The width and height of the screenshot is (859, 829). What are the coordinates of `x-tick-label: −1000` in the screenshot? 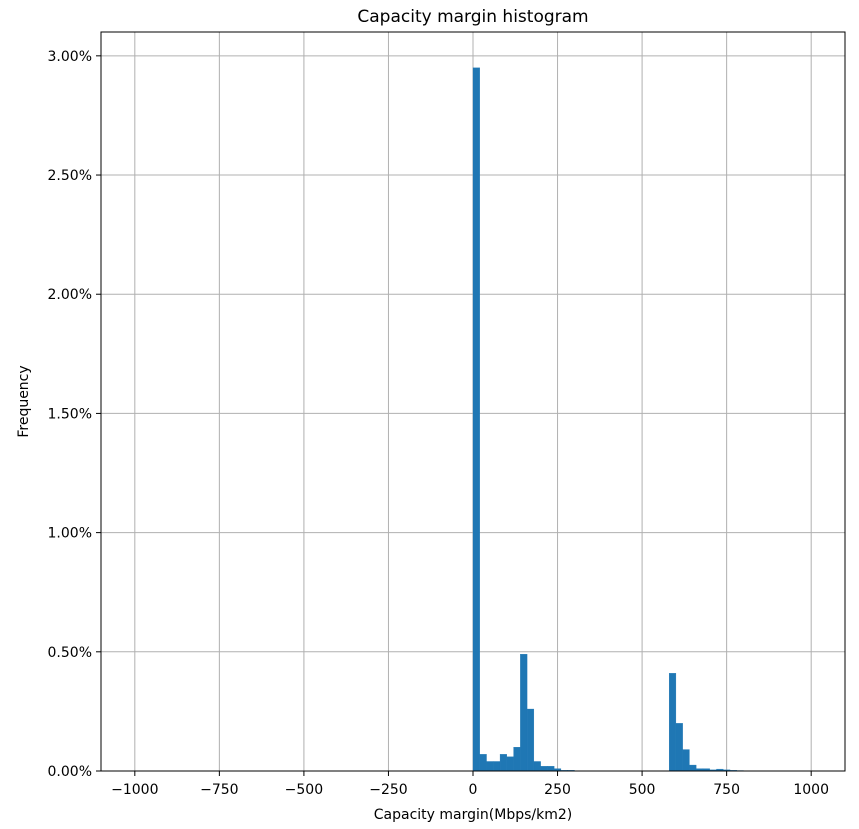 It's located at (134, 790).